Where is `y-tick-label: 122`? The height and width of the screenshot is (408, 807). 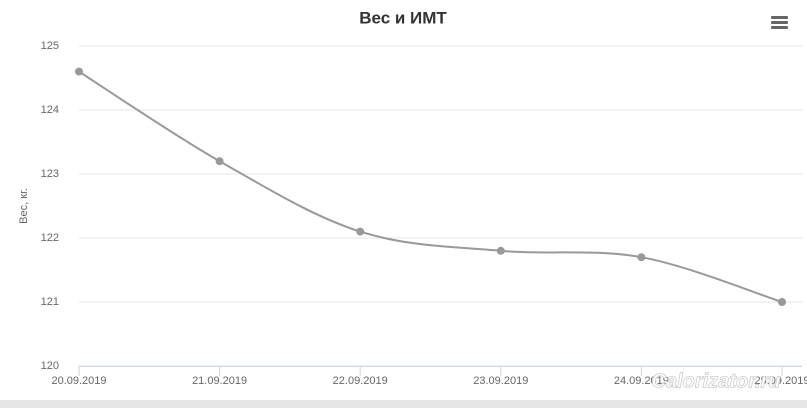
y-tick-label: 122 is located at coordinates (50, 238).